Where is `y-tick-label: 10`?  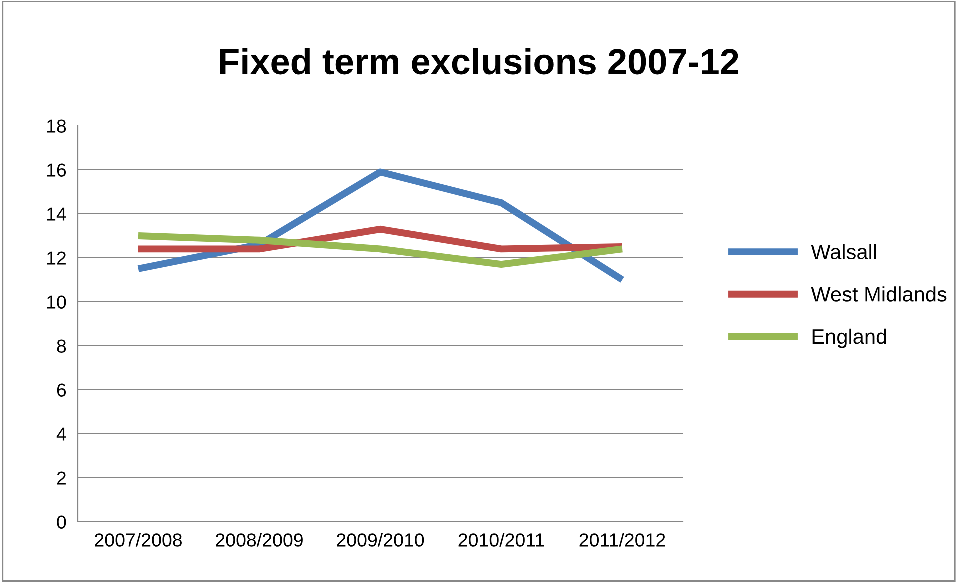 y-tick-label: 10 is located at coordinates (56, 302).